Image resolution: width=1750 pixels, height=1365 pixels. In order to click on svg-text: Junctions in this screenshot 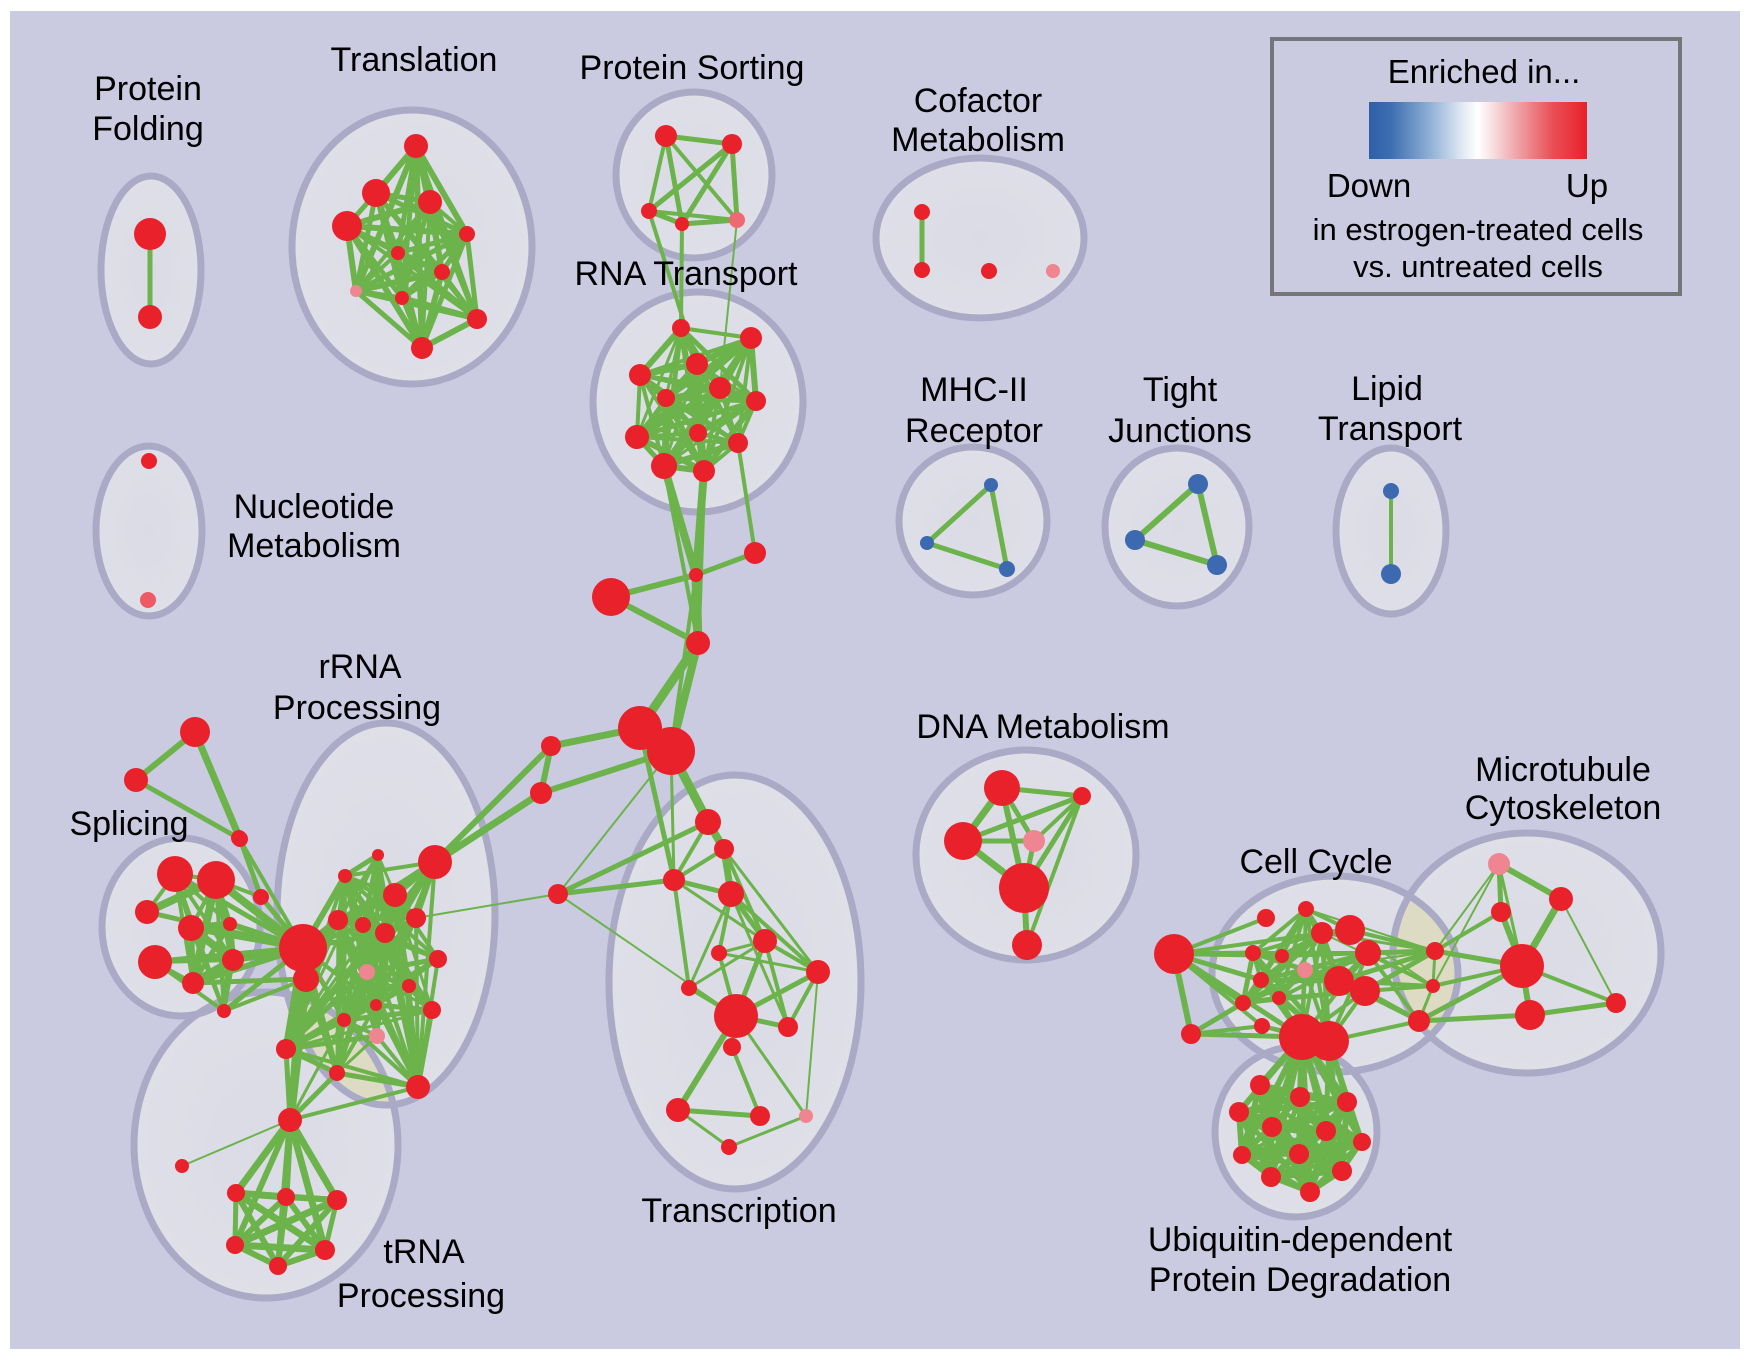, I will do `click(1180, 431)`.